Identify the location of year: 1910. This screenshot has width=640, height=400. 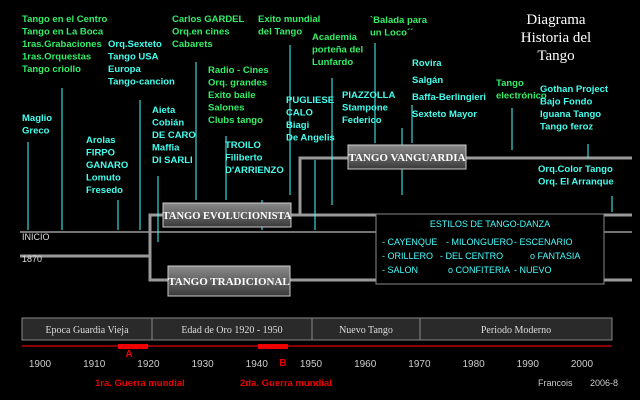
(94, 364).